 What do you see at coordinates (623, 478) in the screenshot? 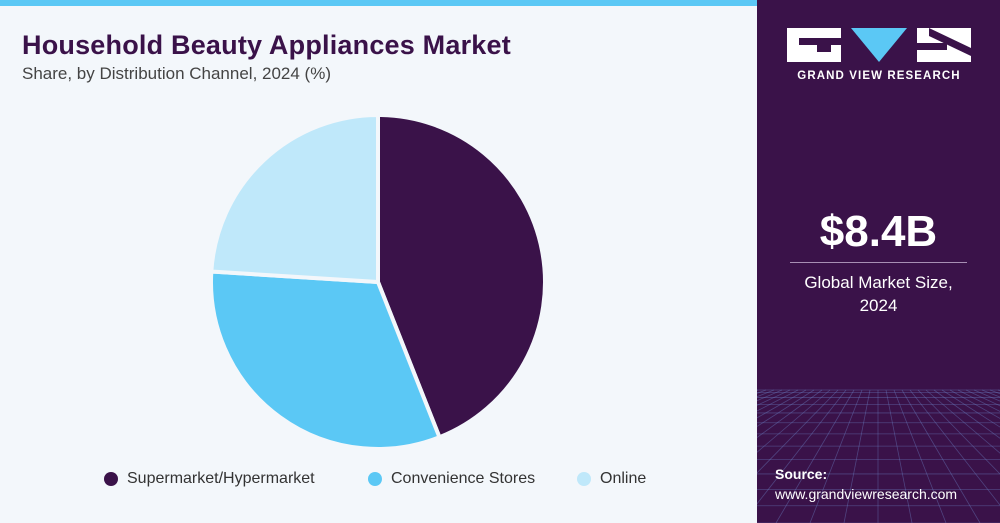
I see `legend-label-online: Online` at bounding box center [623, 478].